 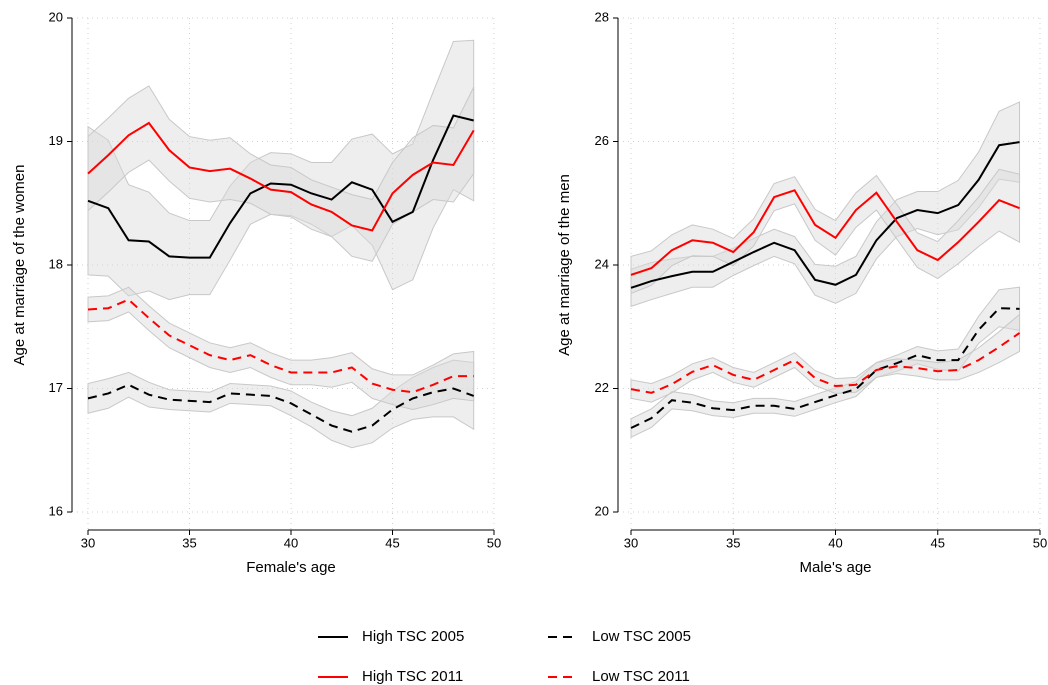 I want to click on legend-label: Low TSC 2005, so click(x=641, y=636).